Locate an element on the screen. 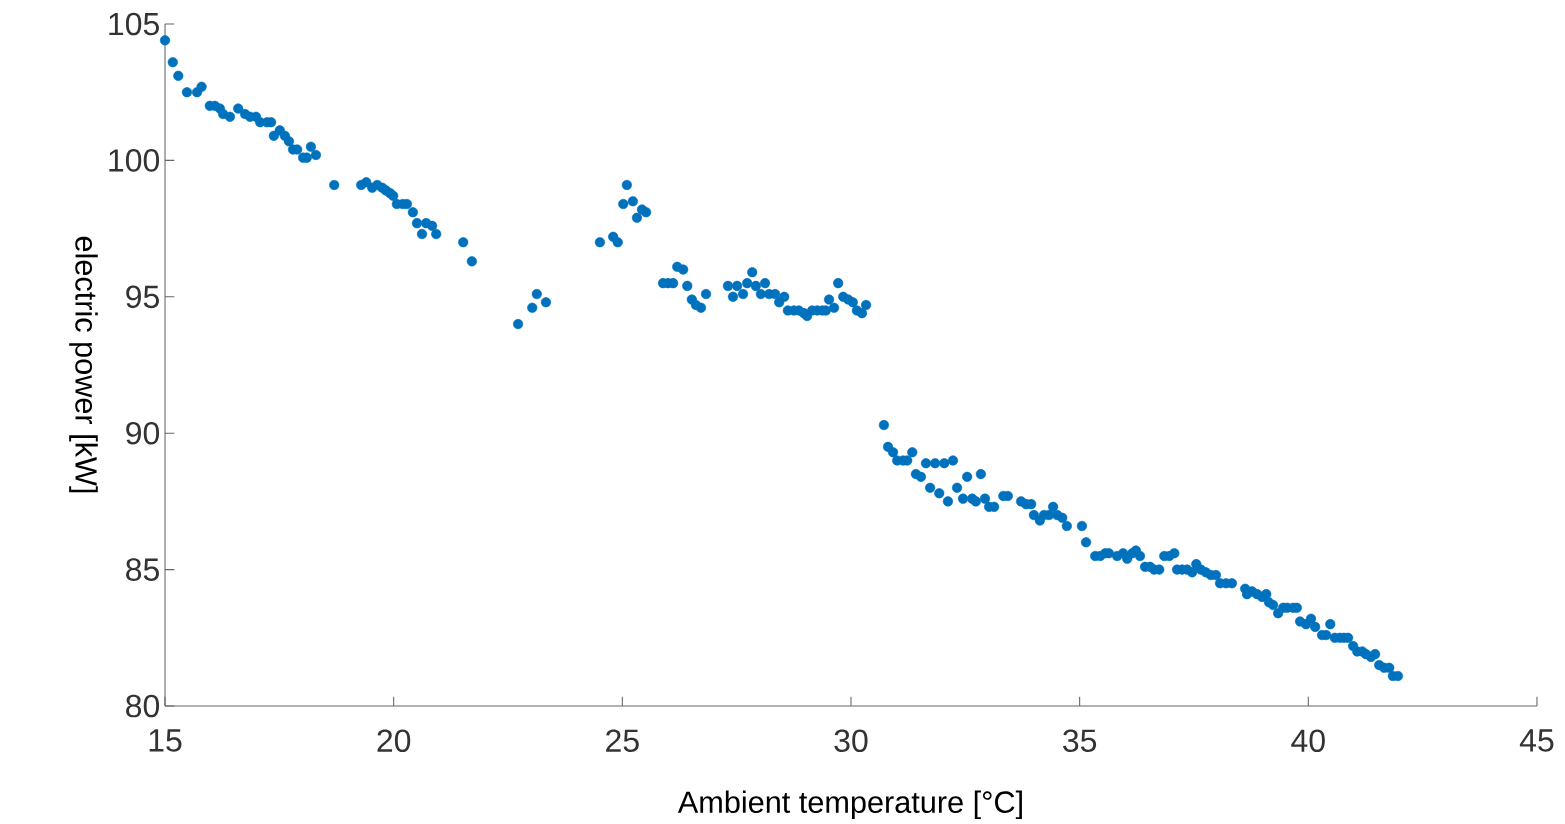  x-tick-label: 20 is located at coordinates (394, 741).